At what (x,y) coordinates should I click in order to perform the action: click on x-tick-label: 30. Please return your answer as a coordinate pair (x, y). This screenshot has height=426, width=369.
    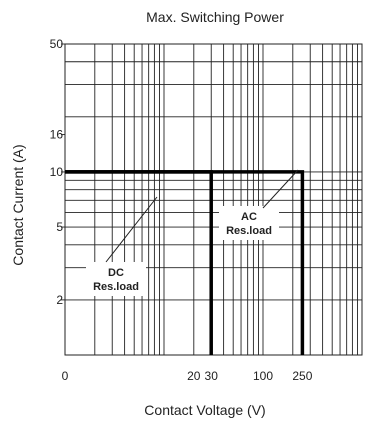
    Looking at the image, I should click on (212, 376).